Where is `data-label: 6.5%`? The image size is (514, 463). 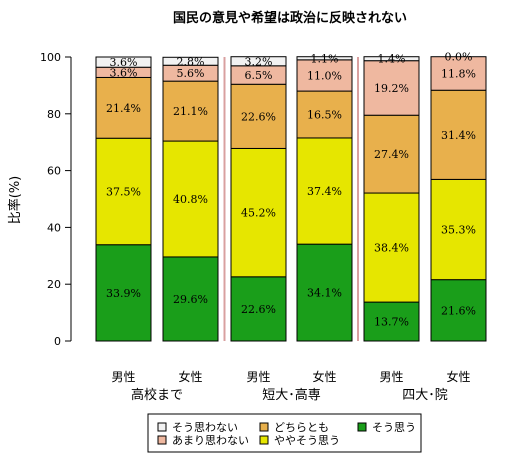 data-label: 6.5% is located at coordinates (259, 75).